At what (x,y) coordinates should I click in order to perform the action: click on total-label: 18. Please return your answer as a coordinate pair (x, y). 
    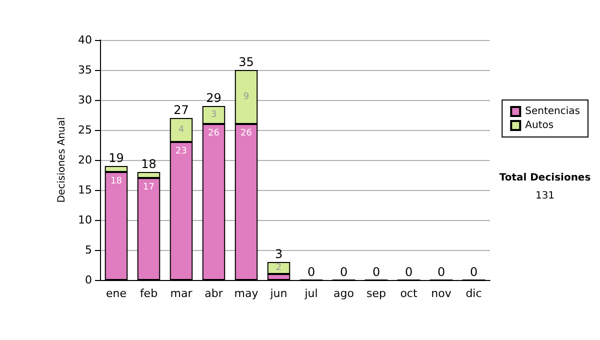
    Looking at the image, I should click on (148, 164).